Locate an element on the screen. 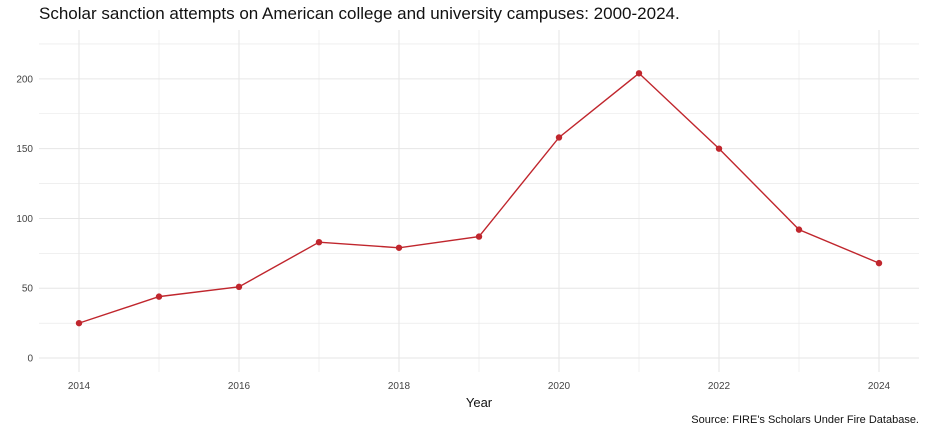 Image resolution: width=927 pixels, height=434 pixels. y-tick-label: 50 is located at coordinates (28, 289).